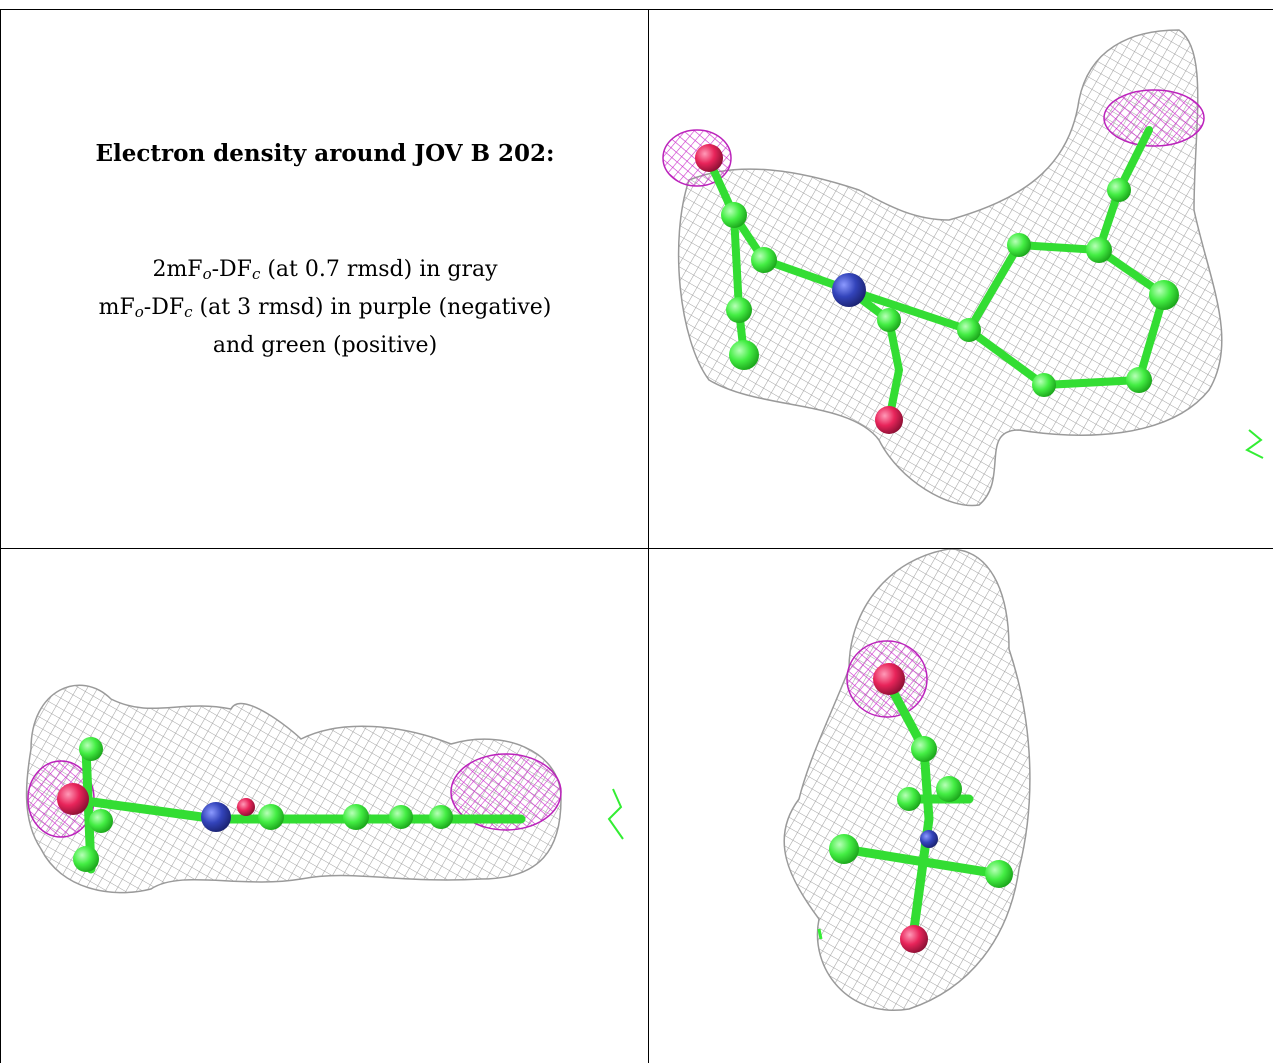 This screenshot has height=1063, width=1273. What do you see at coordinates (636, 548) in the screenshot?
I see `table-divider-horizontal` at bounding box center [636, 548].